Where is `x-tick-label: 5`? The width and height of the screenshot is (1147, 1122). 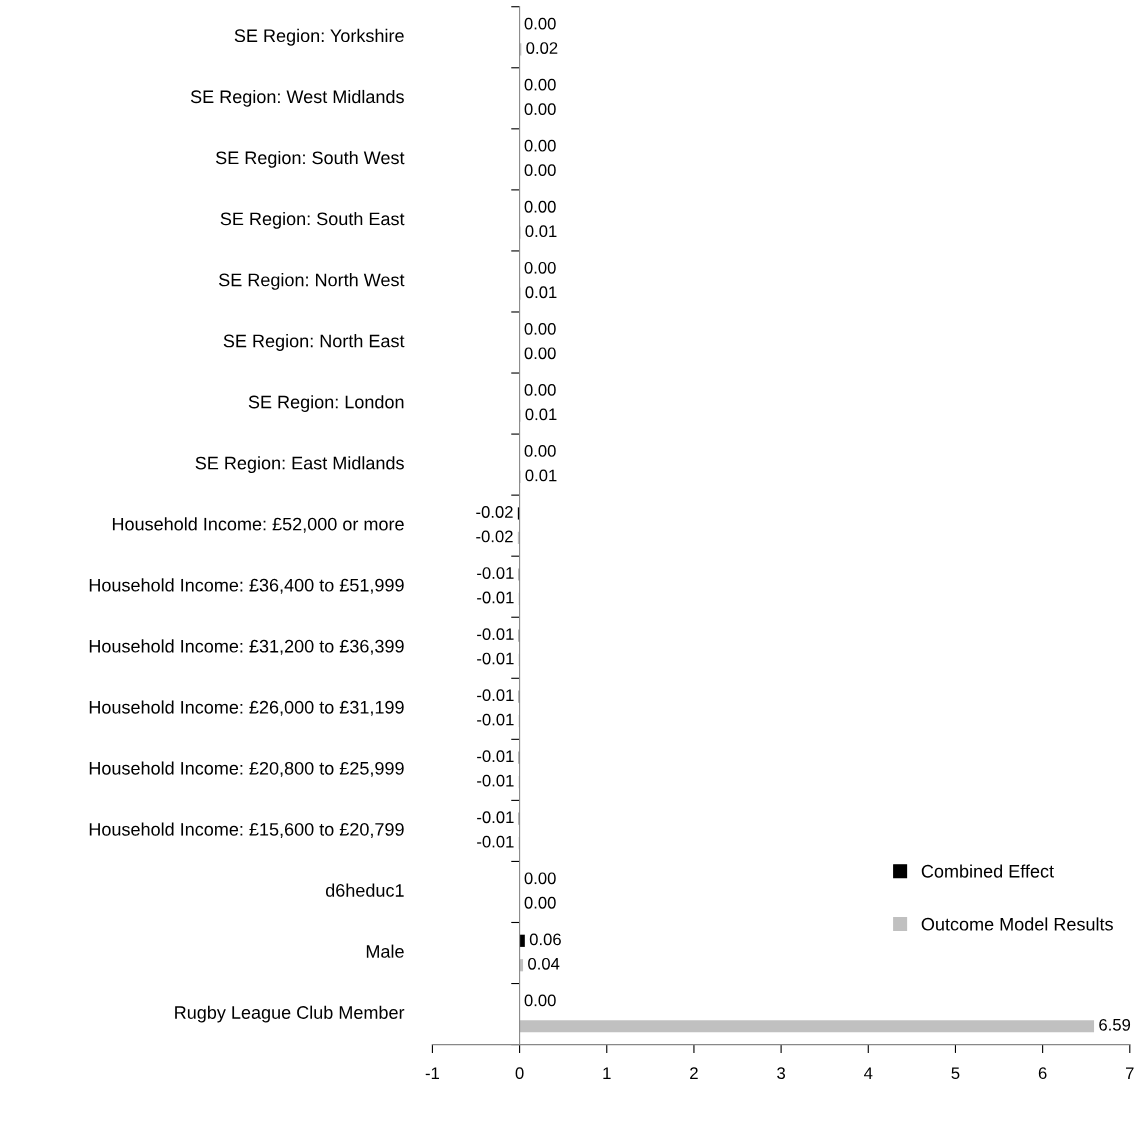 x-tick-label: 5 is located at coordinates (955, 1073).